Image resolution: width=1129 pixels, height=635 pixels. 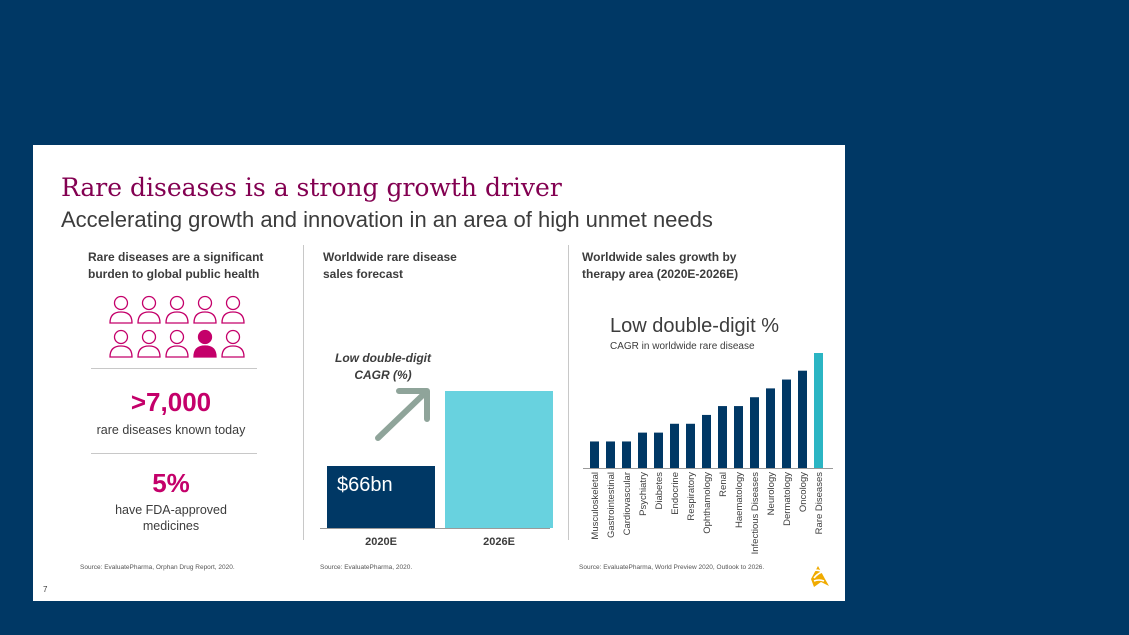 I want to click on sales-forecast-axis, so click(x=435, y=528).